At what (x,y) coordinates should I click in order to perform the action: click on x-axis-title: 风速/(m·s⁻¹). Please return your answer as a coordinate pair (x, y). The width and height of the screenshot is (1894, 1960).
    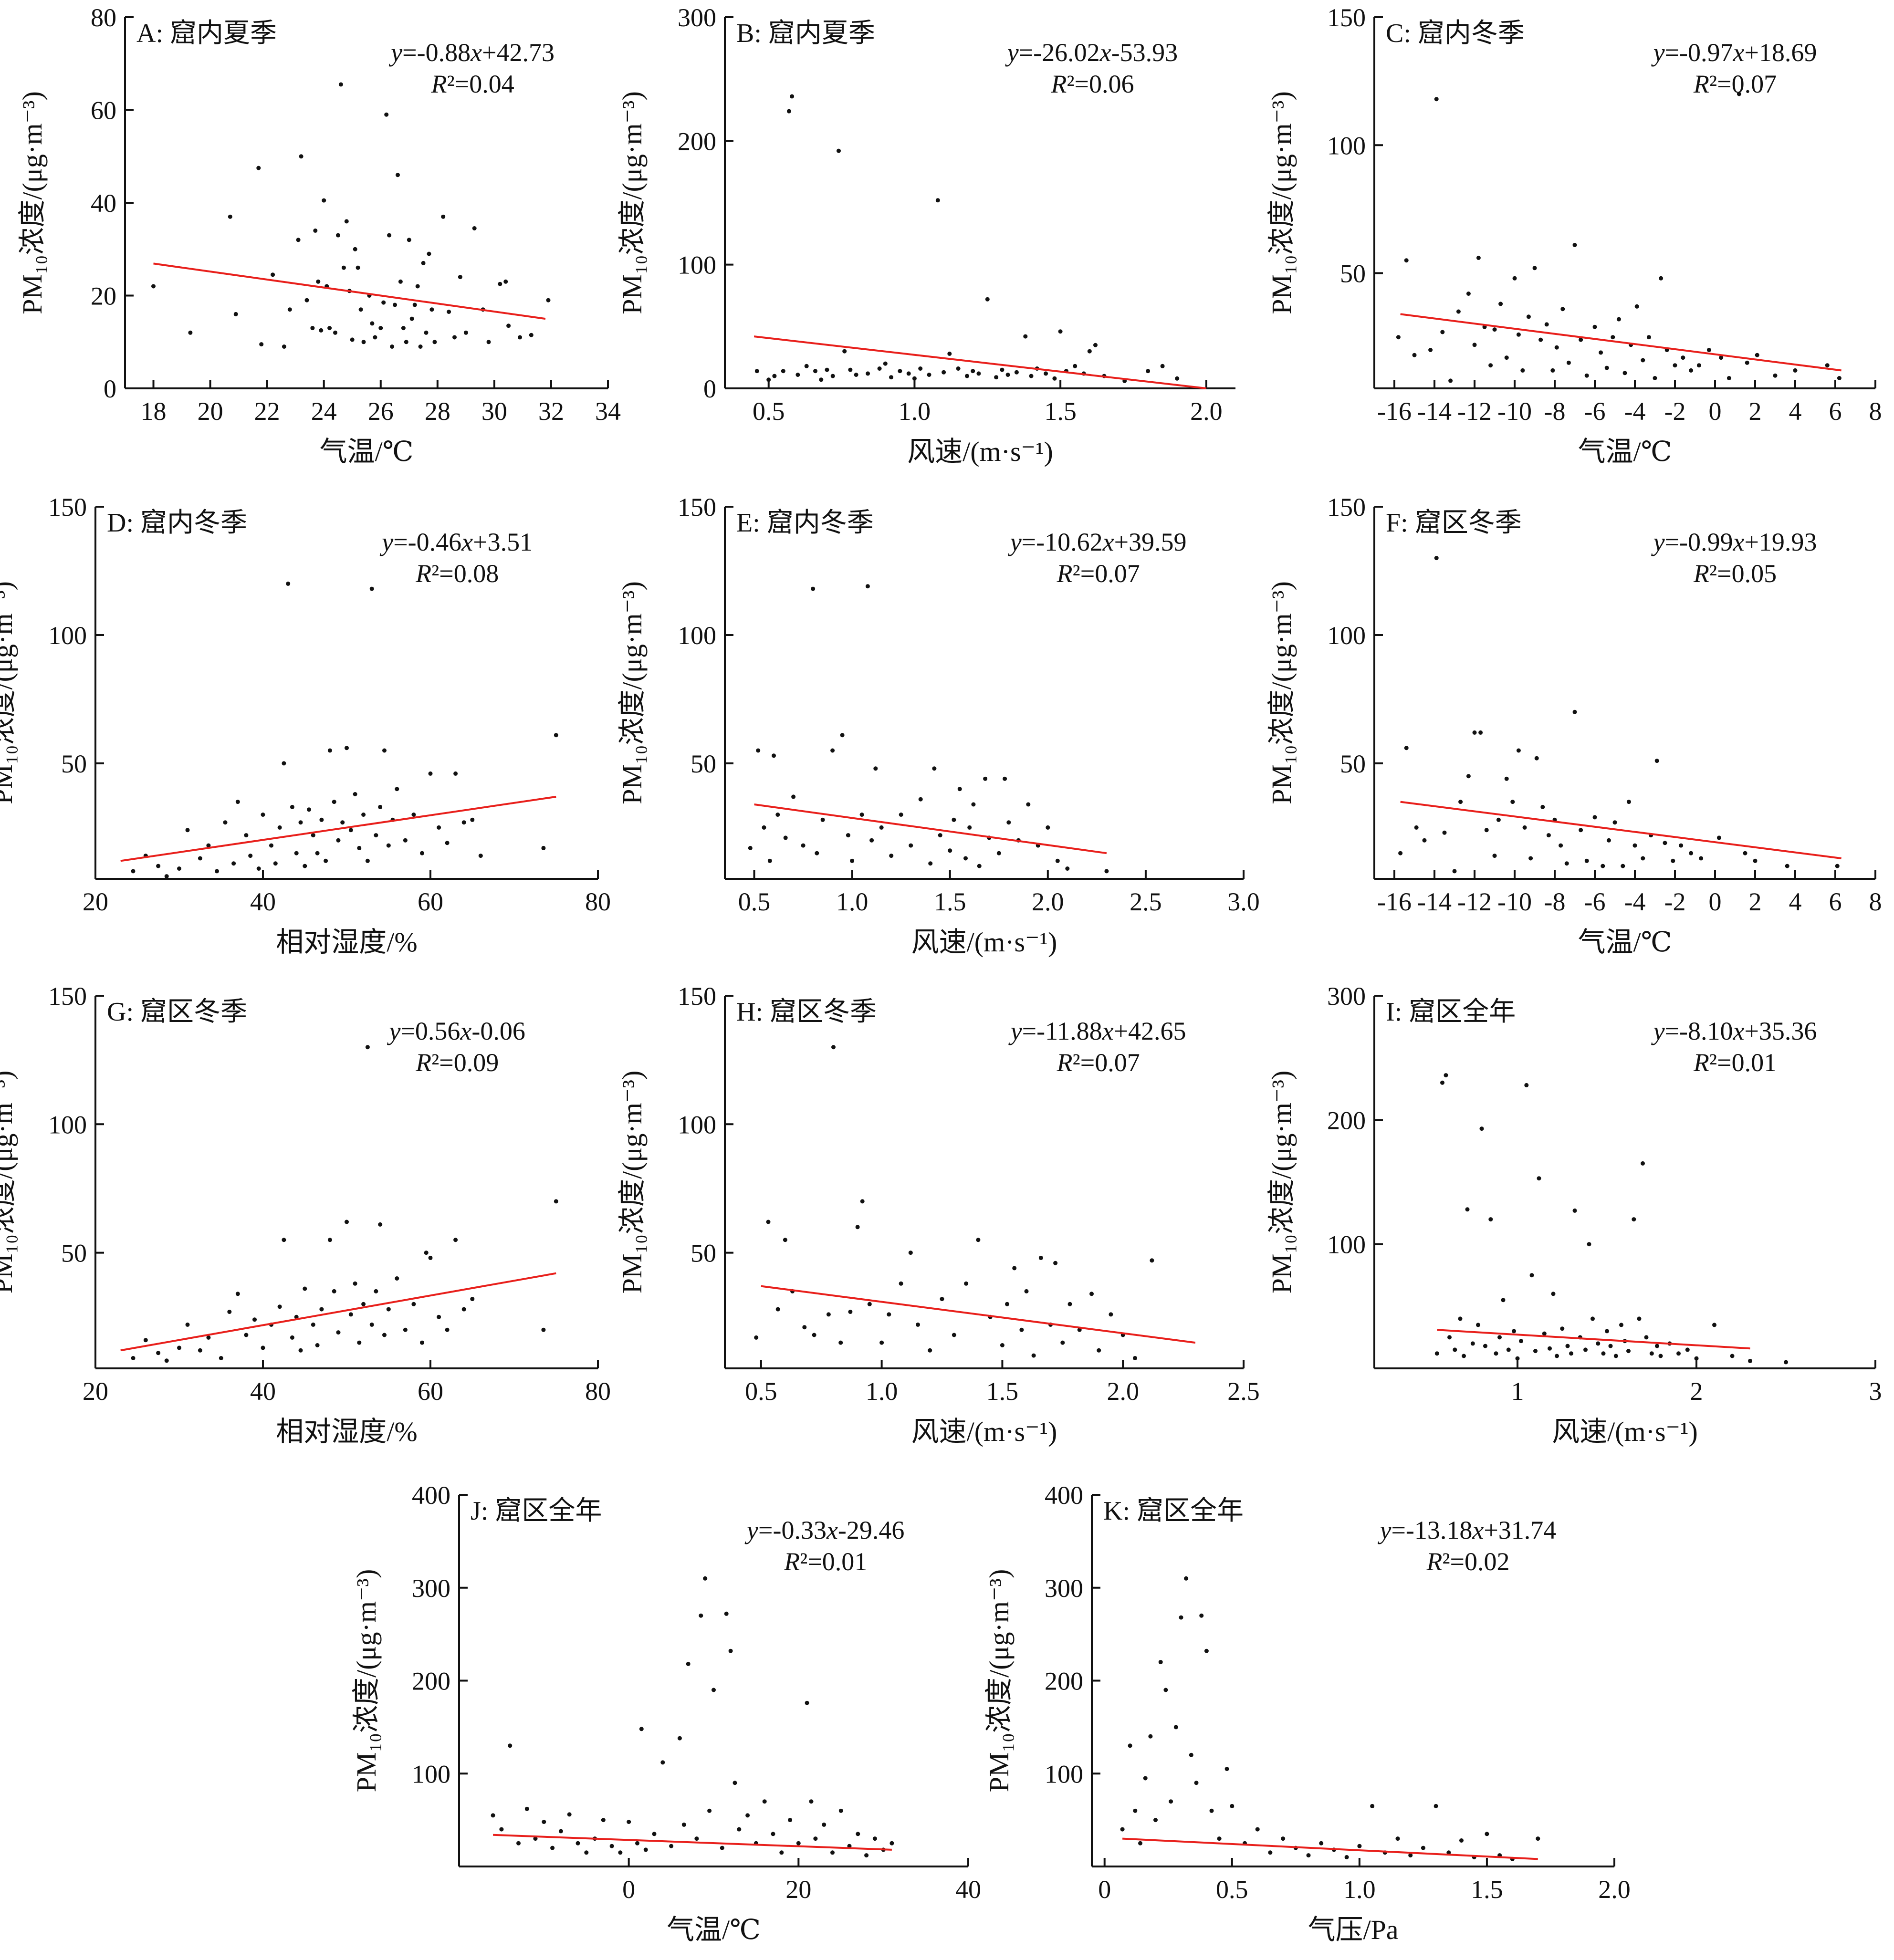
    Looking at the image, I should click on (980, 451).